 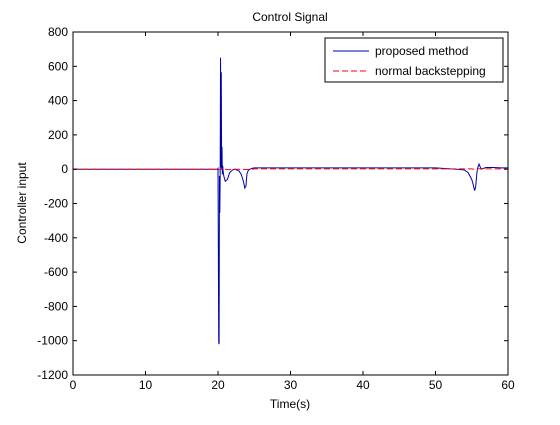 I want to click on y-tick-label: -800, so click(x=56, y=306).